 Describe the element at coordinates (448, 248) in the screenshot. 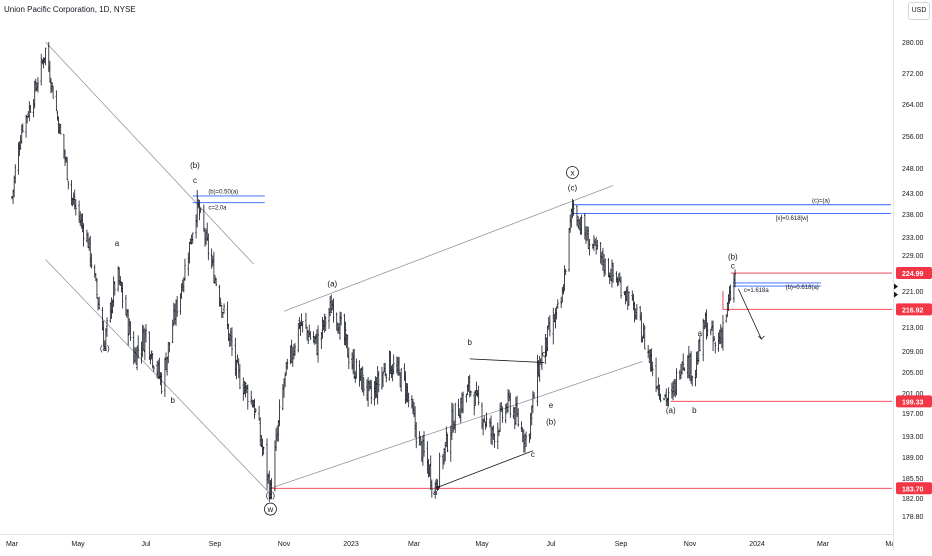

I see `rising-channel-upper-line` at that location.